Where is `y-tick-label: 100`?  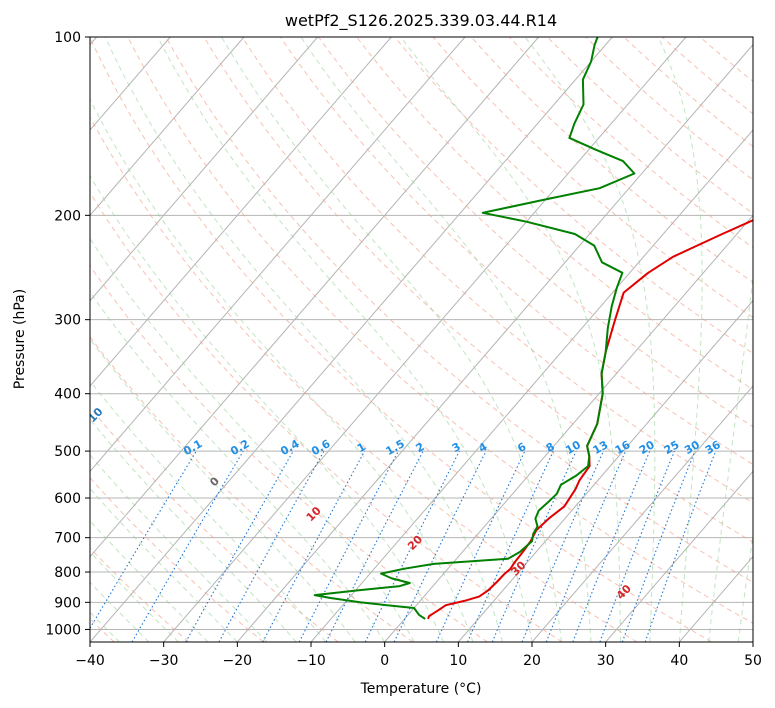 y-tick-label: 100 is located at coordinates (67, 38).